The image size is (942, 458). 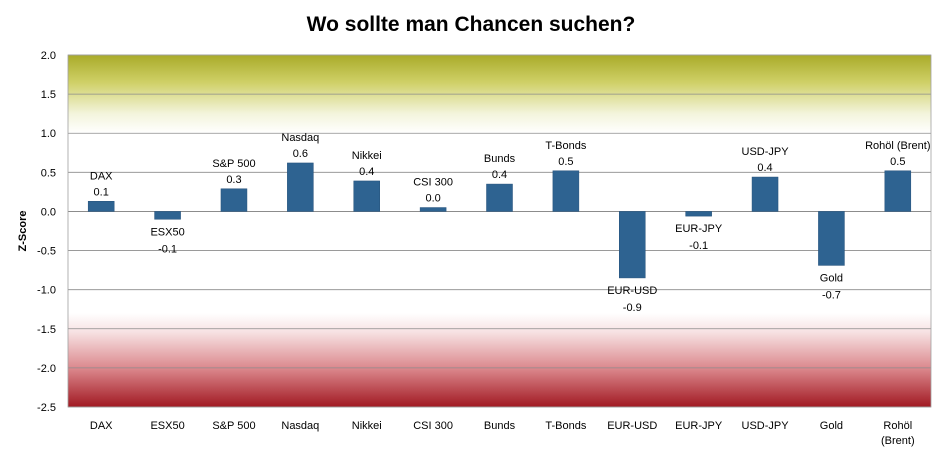 What do you see at coordinates (699, 426) in the screenshot?
I see `x-tick-label: EUR-JPY` at bounding box center [699, 426].